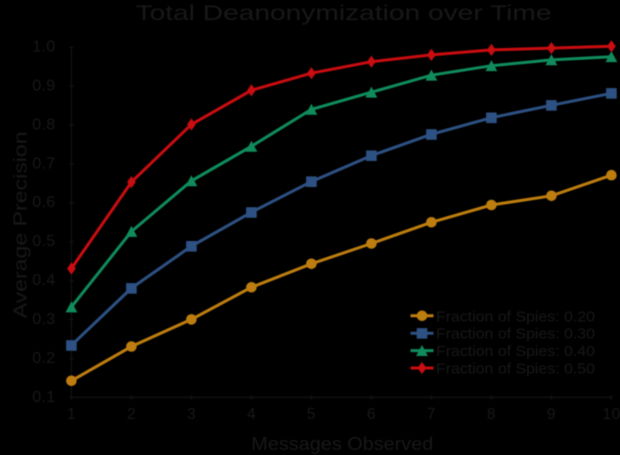  Describe the element at coordinates (43, 319) in the screenshot. I see `svg-text: 0.3` at that location.